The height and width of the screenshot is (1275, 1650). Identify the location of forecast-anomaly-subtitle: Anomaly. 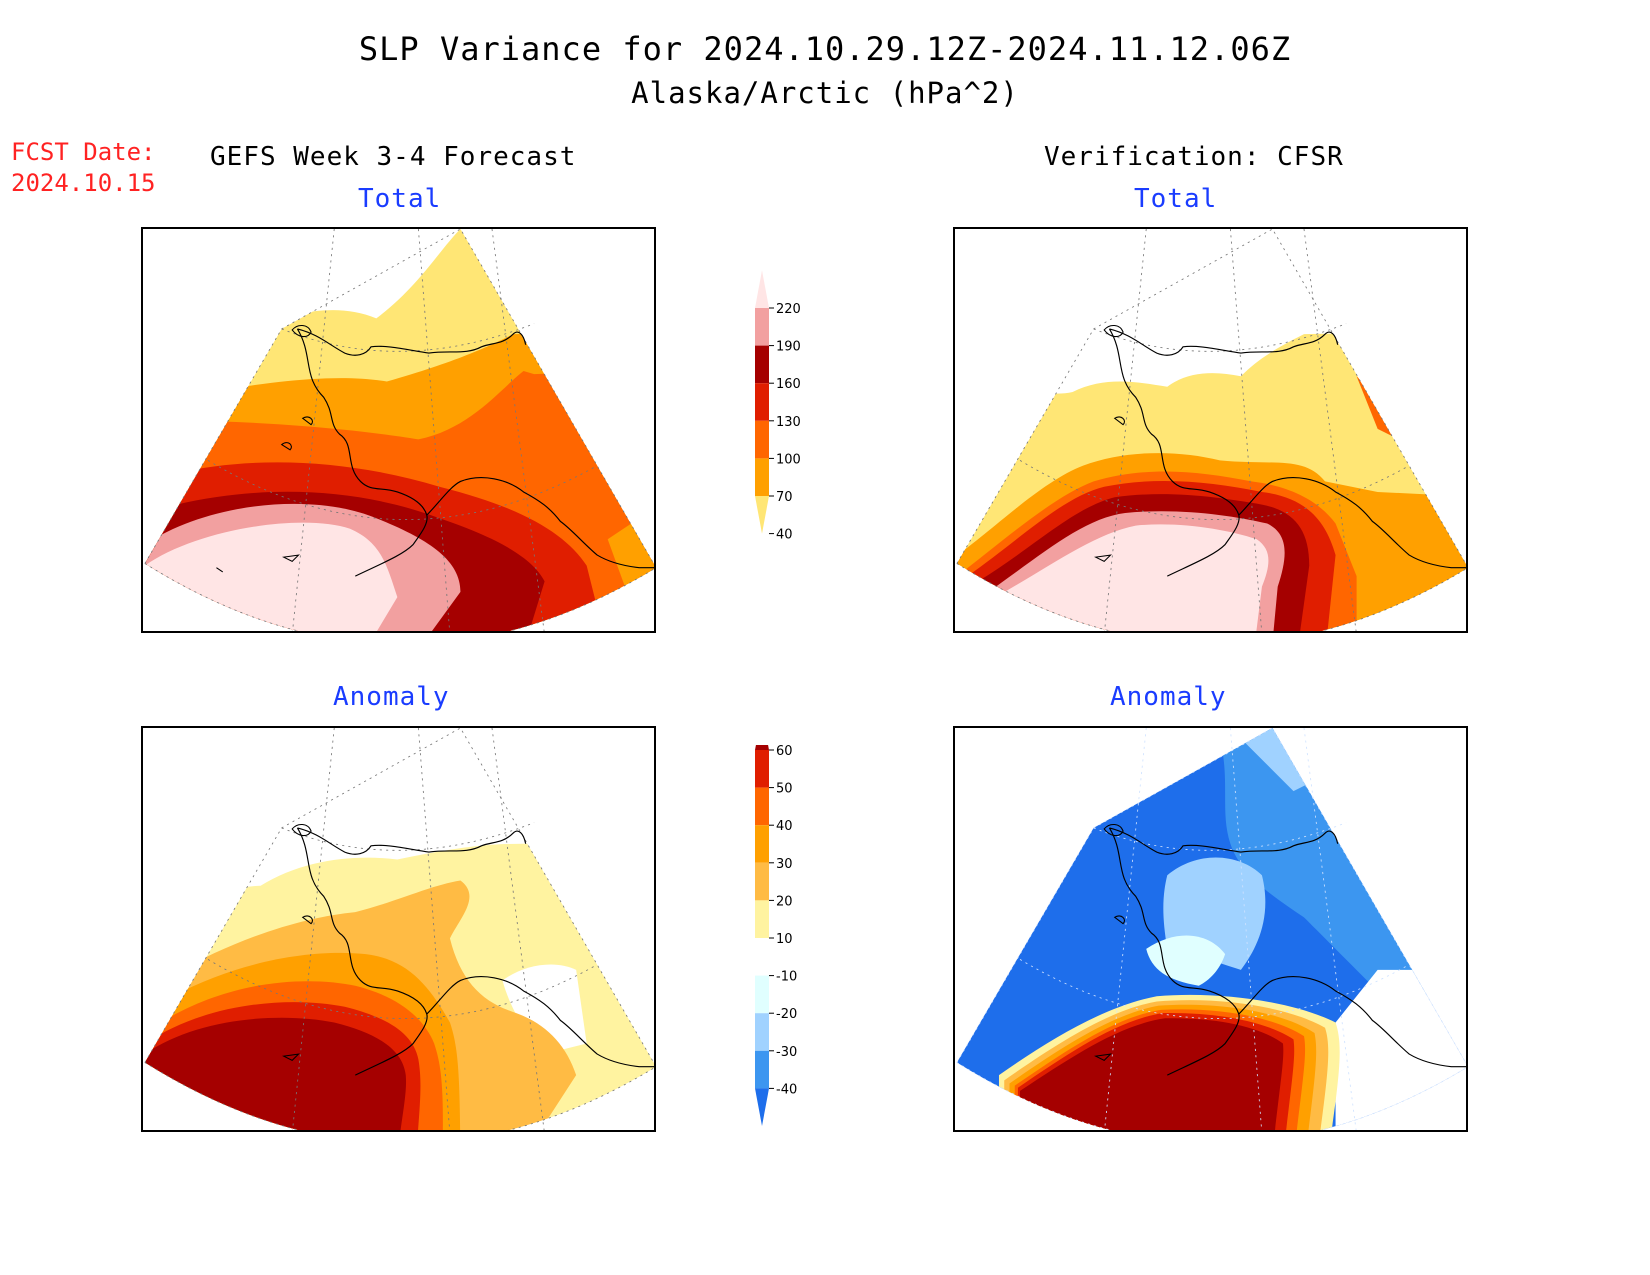
(391, 697).